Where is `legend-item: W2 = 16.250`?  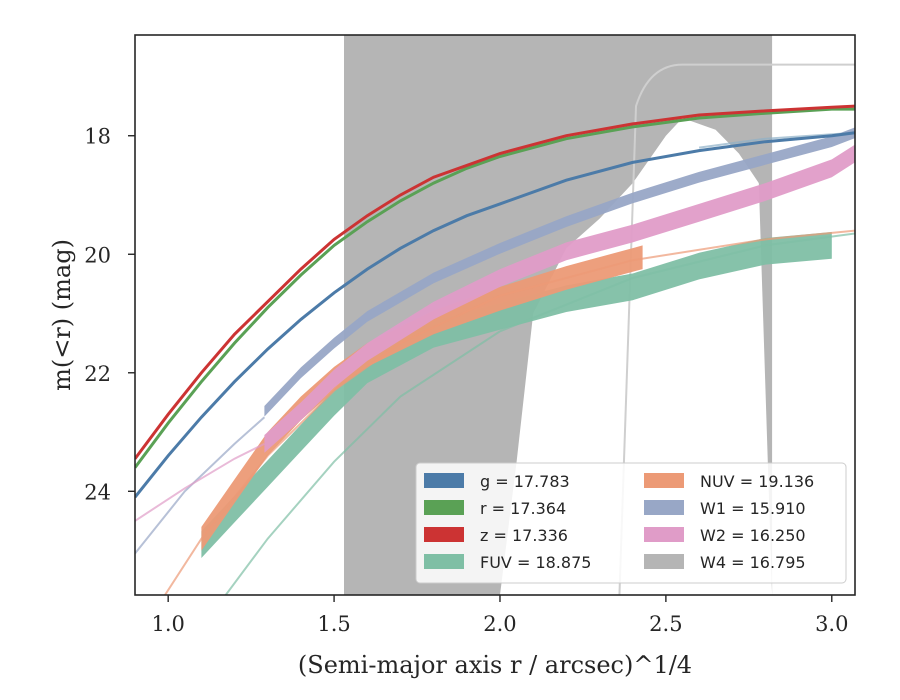 legend-item: W2 = 16.250 is located at coordinates (725, 535).